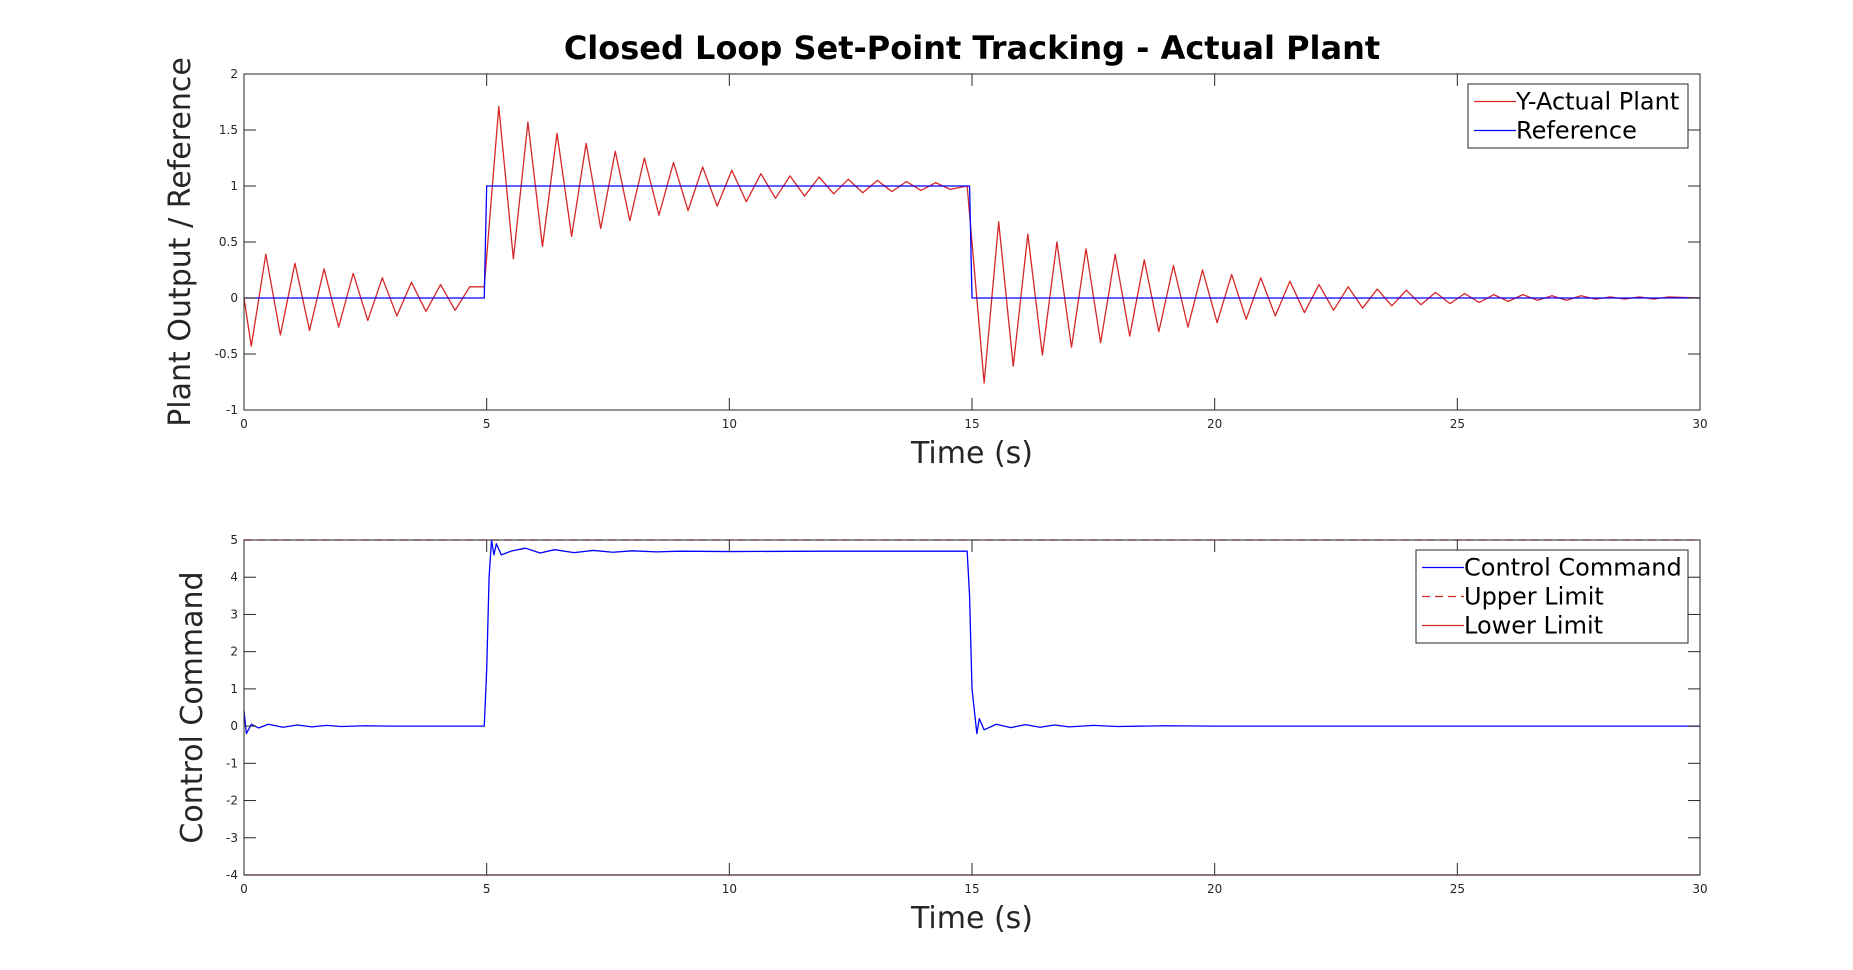 The image size is (1853, 970). Describe the element at coordinates (228, 130) in the screenshot. I see `y-tick-label: 1.5` at that location.